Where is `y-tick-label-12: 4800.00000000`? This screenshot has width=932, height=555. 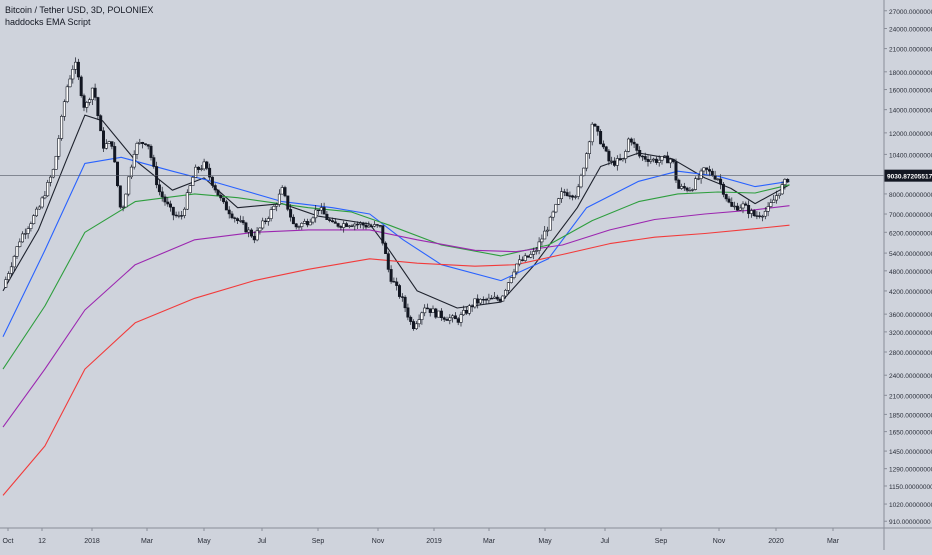 y-tick-label-12: 4800.00000000 is located at coordinates (910, 272).